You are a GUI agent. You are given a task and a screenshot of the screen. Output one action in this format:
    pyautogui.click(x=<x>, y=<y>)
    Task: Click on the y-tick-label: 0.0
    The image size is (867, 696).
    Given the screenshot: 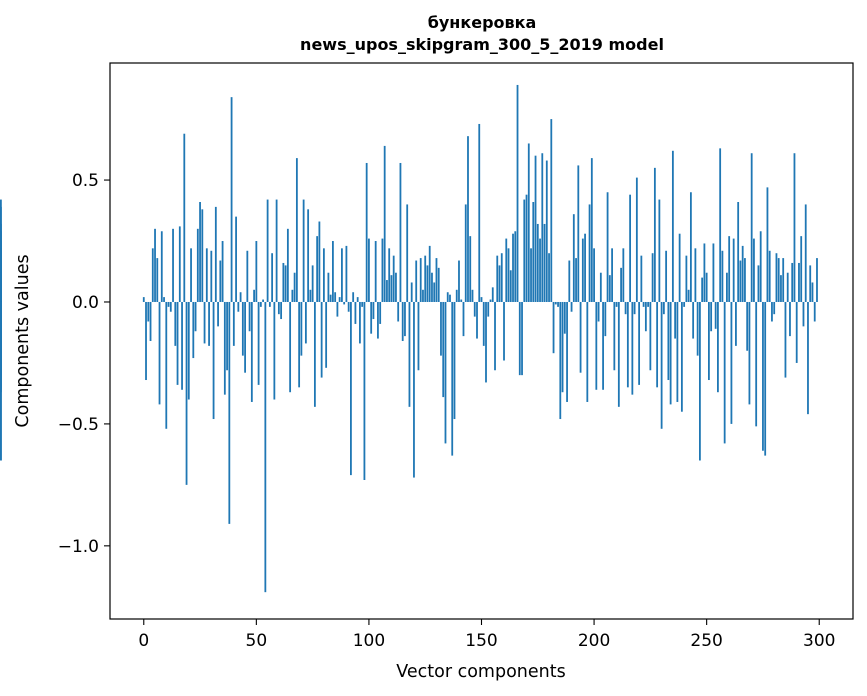 What is the action you would take?
    pyautogui.click(x=85, y=303)
    